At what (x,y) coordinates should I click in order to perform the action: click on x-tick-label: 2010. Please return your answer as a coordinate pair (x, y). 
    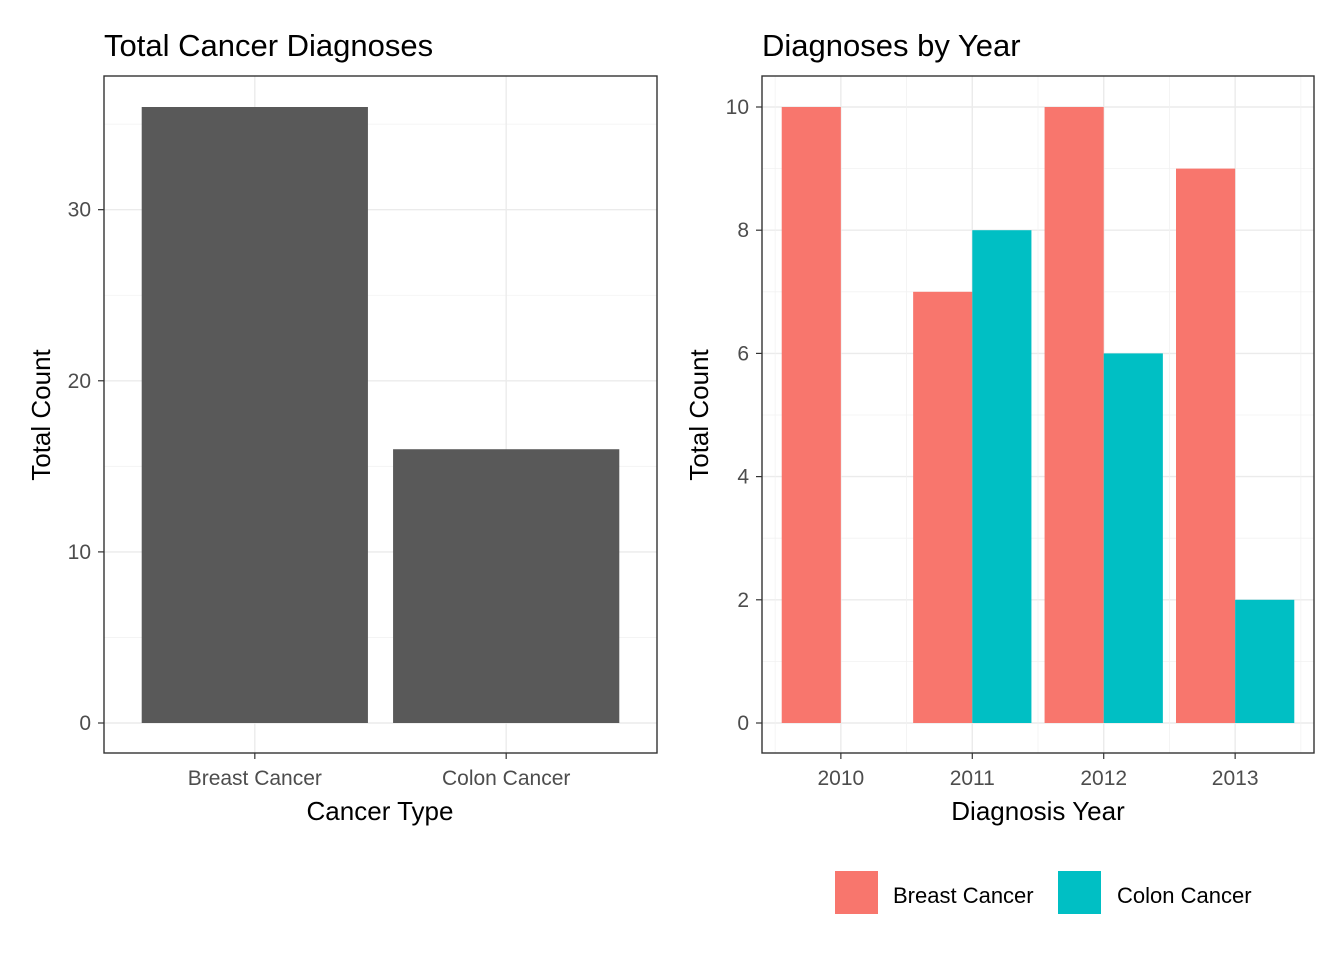
    Looking at the image, I should click on (840, 778).